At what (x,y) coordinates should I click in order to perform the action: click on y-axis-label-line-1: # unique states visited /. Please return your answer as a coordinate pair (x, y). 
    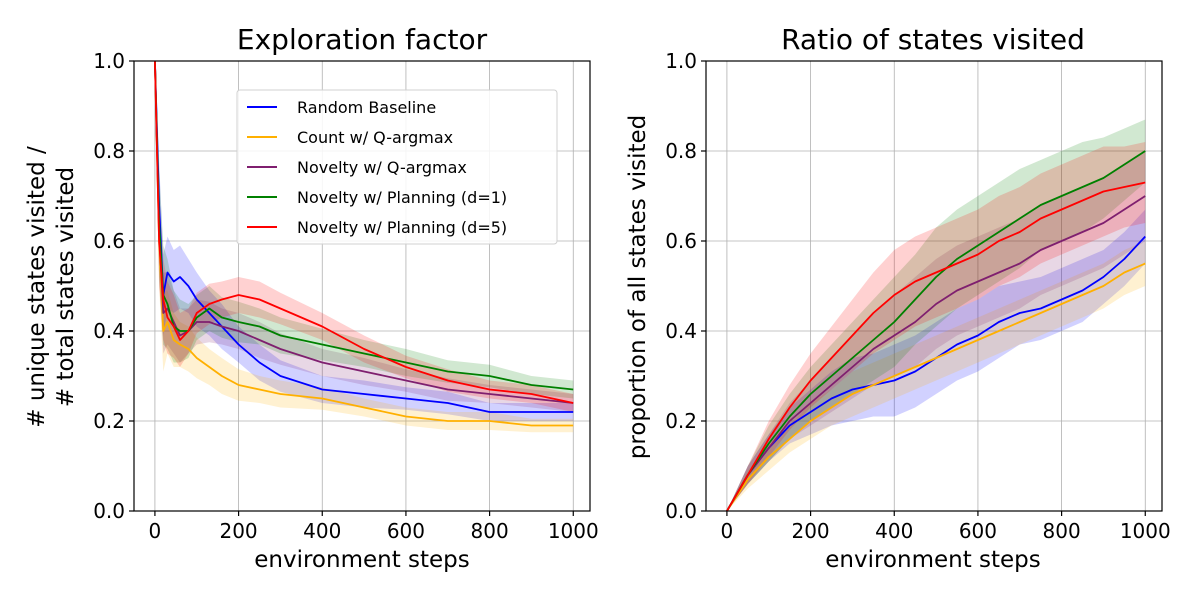
    Looking at the image, I should click on (37, 287).